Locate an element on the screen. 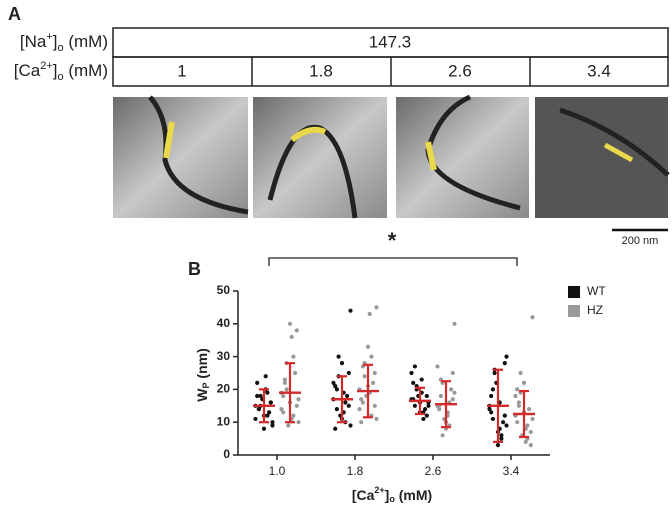  ca-value: 1.8 is located at coordinates (321, 70).